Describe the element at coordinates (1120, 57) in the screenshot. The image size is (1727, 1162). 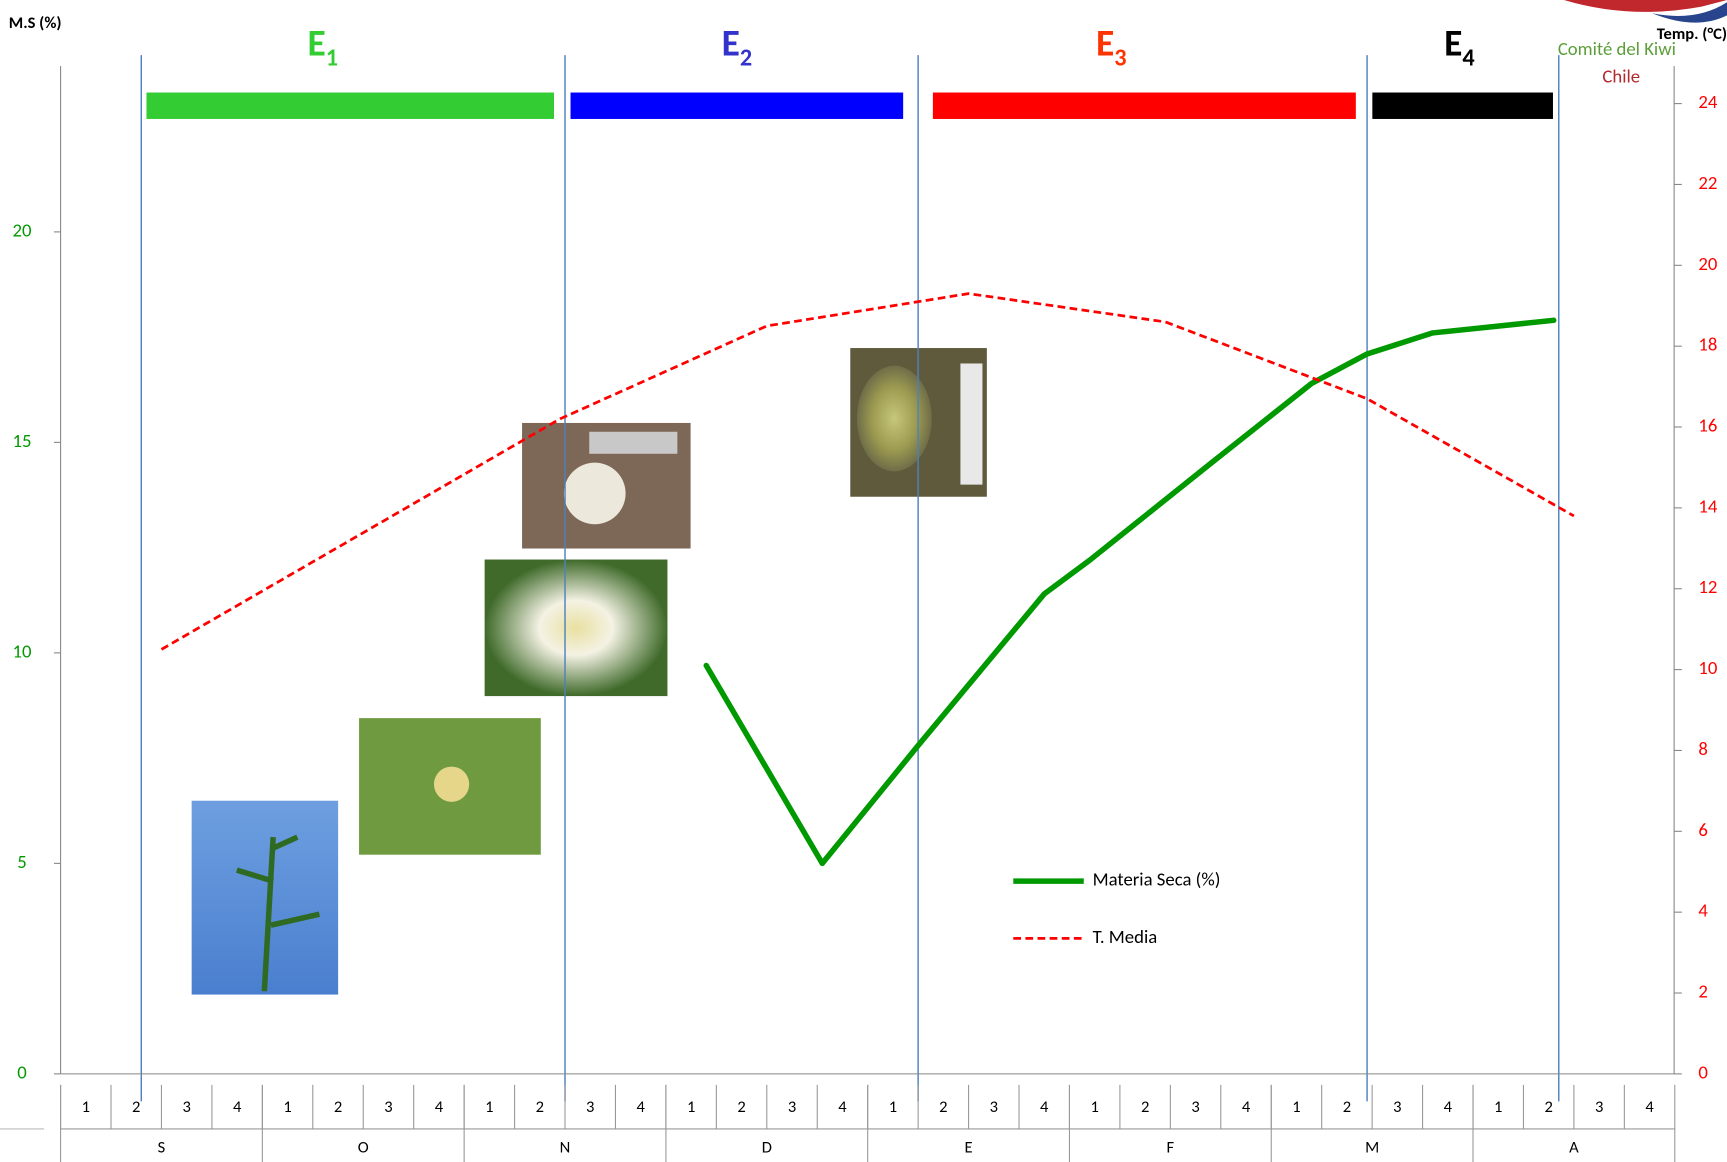
I see `stage-sub: 3` at that location.